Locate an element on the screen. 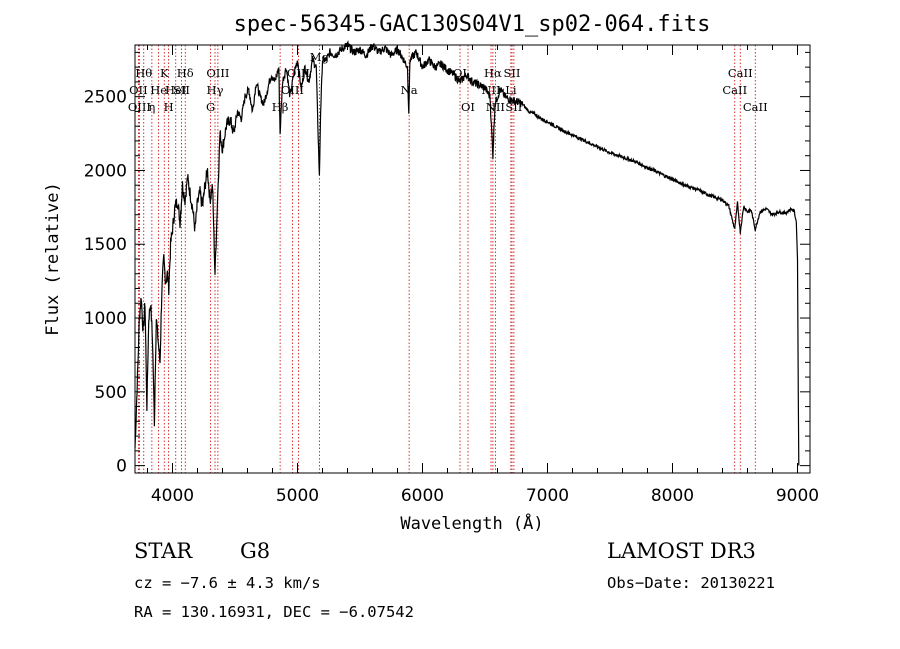  line-marker-label: H is located at coordinates (169, 107).